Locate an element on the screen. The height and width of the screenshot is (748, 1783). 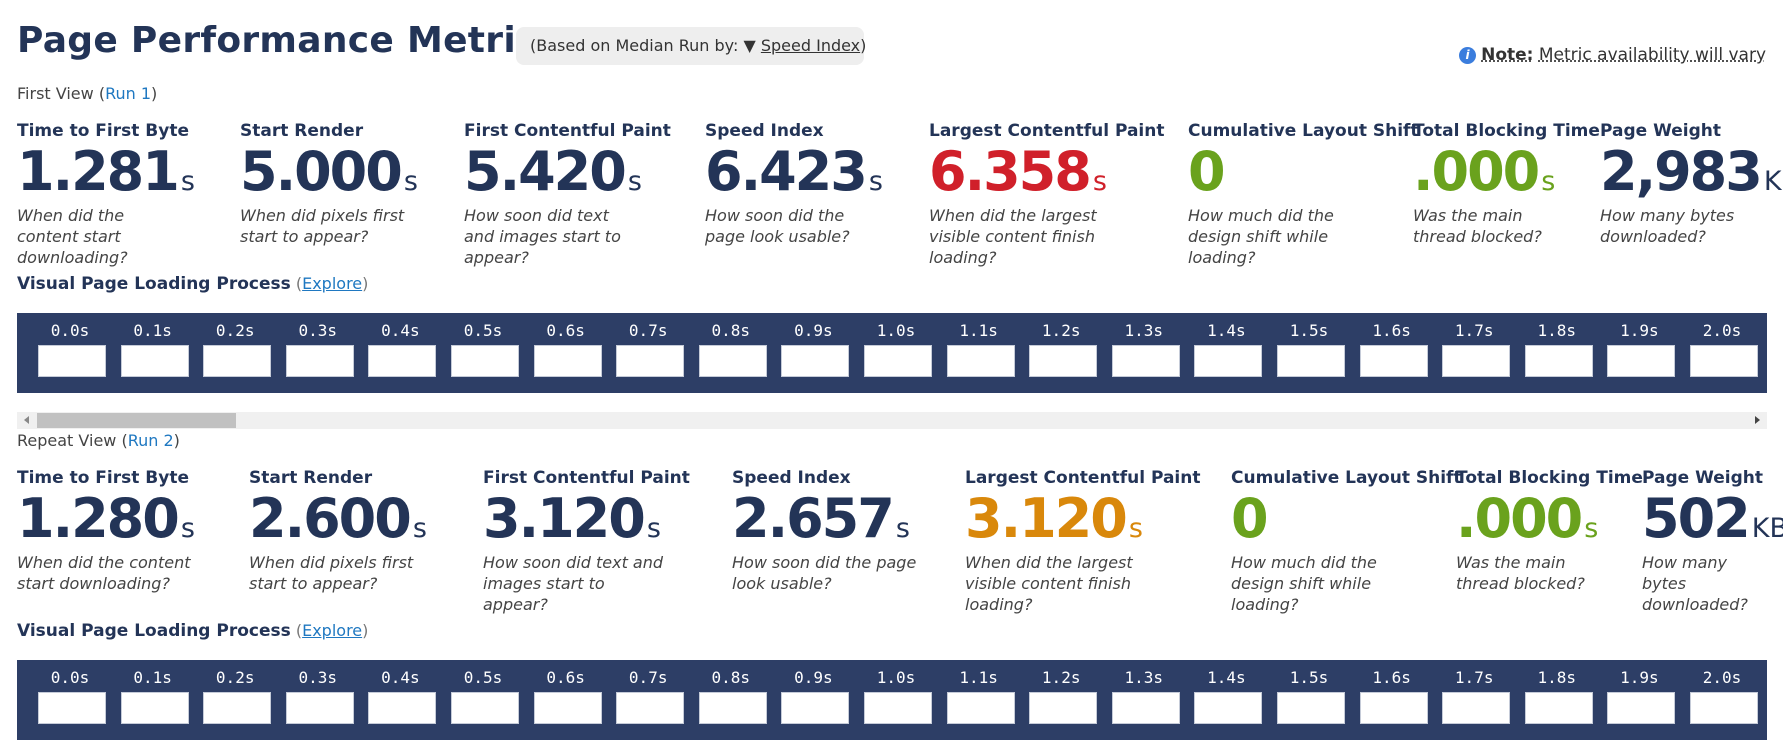
scrollbar-thumb is located at coordinates (136, 420).